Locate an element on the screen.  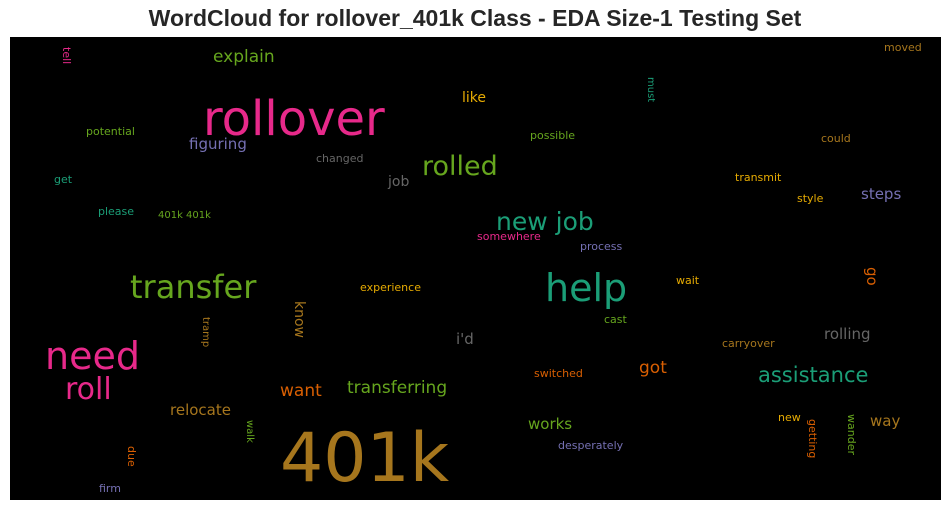
word-go: go is located at coordinates (872, 276).